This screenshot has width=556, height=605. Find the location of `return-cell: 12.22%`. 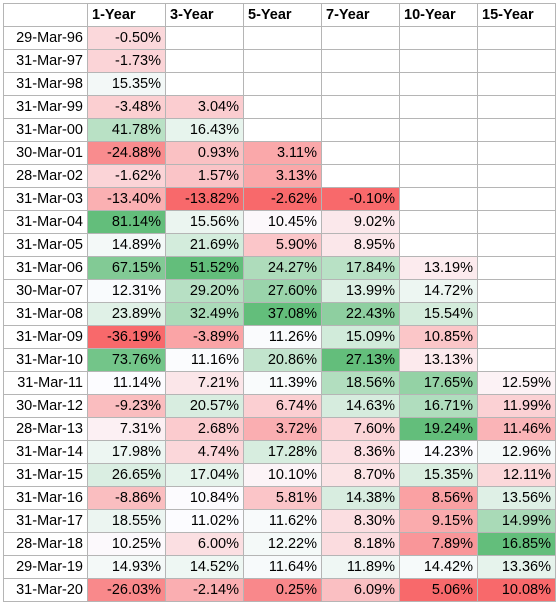

return-cell: 12.22% is located at coordinates (282, 544).